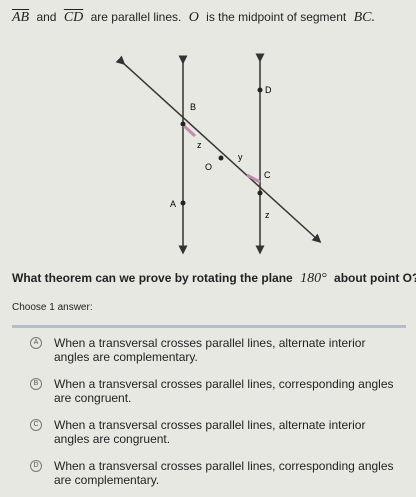 The height and width of the screenshot is (497, 416). What do you see at coordinates (36, 343) in the screenshot?
I see `option-letter: A` at bounding box center [36, 343].